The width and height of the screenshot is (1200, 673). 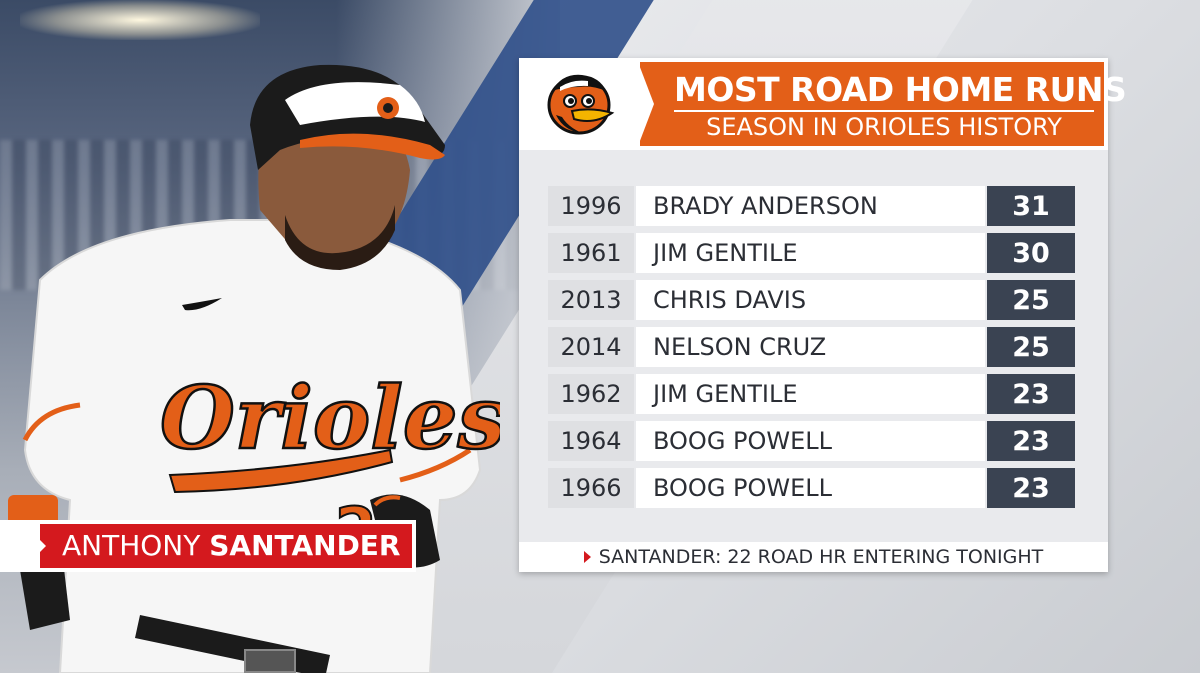 I want to click on title-divider, so click(x=884, y=111).